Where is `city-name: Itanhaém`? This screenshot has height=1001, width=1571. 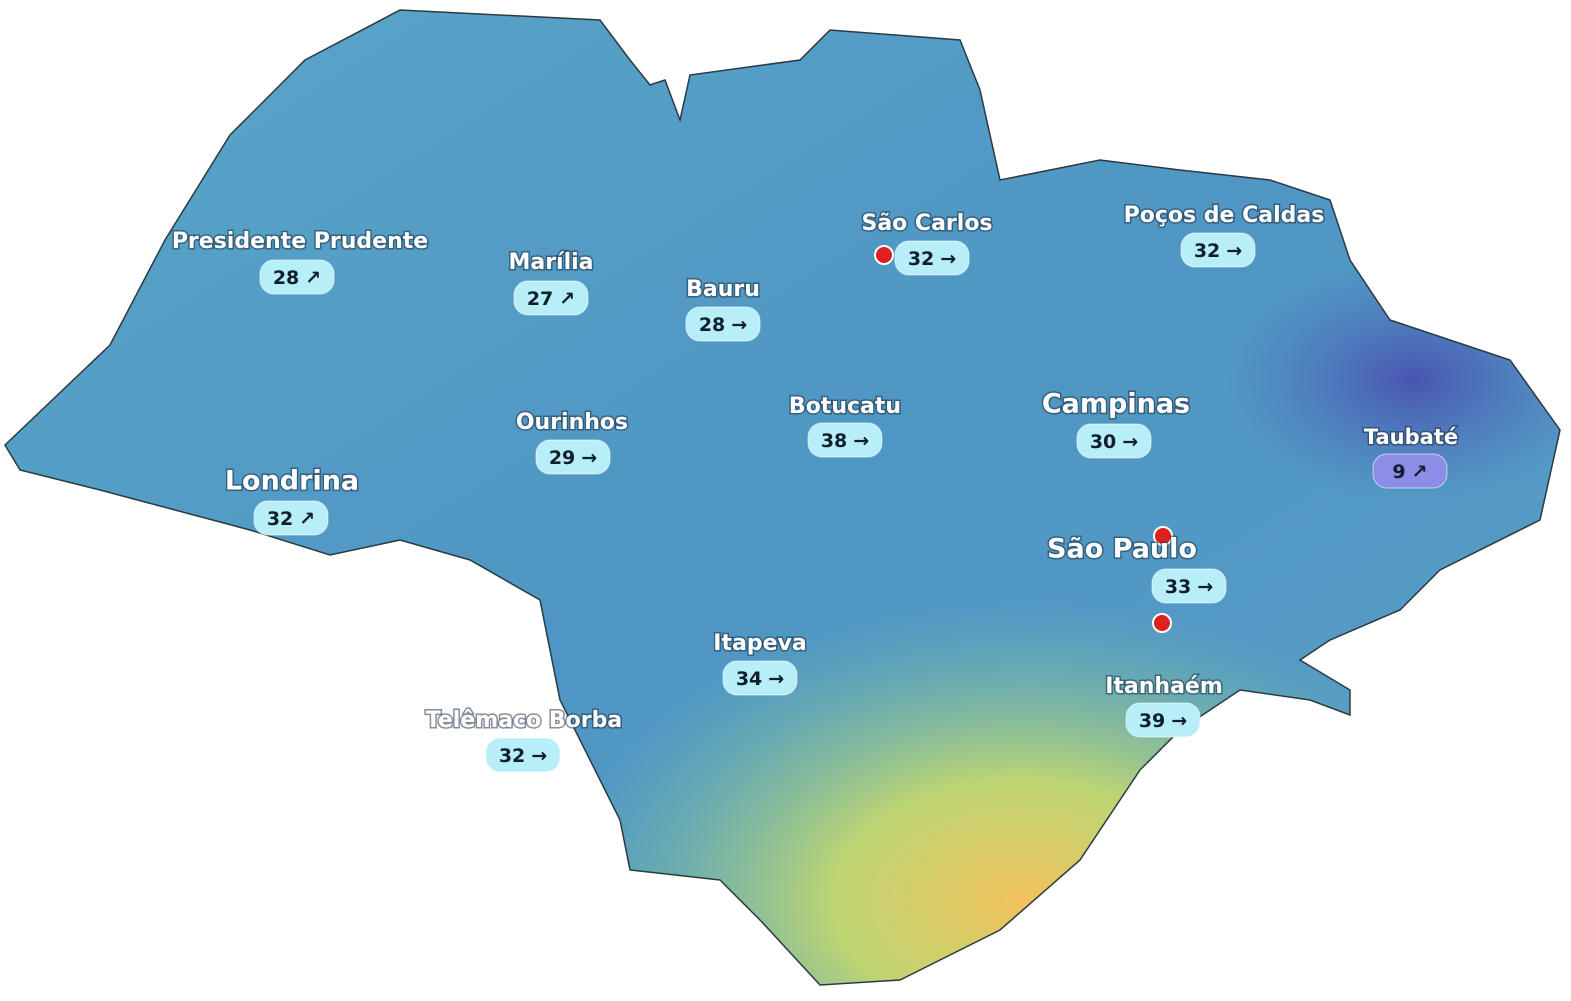 city-name: Itanhaém is located at coordinates (1164, 686).